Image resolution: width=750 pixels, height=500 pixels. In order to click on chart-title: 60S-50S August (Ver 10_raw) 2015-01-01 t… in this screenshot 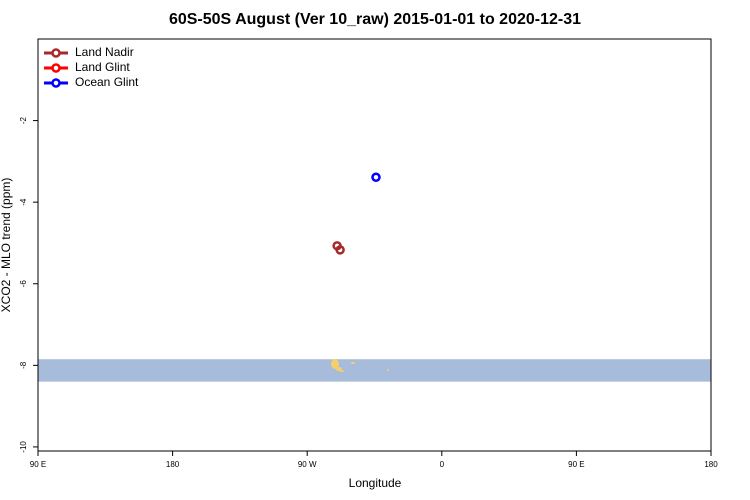, I will do `click(375, 19)`.